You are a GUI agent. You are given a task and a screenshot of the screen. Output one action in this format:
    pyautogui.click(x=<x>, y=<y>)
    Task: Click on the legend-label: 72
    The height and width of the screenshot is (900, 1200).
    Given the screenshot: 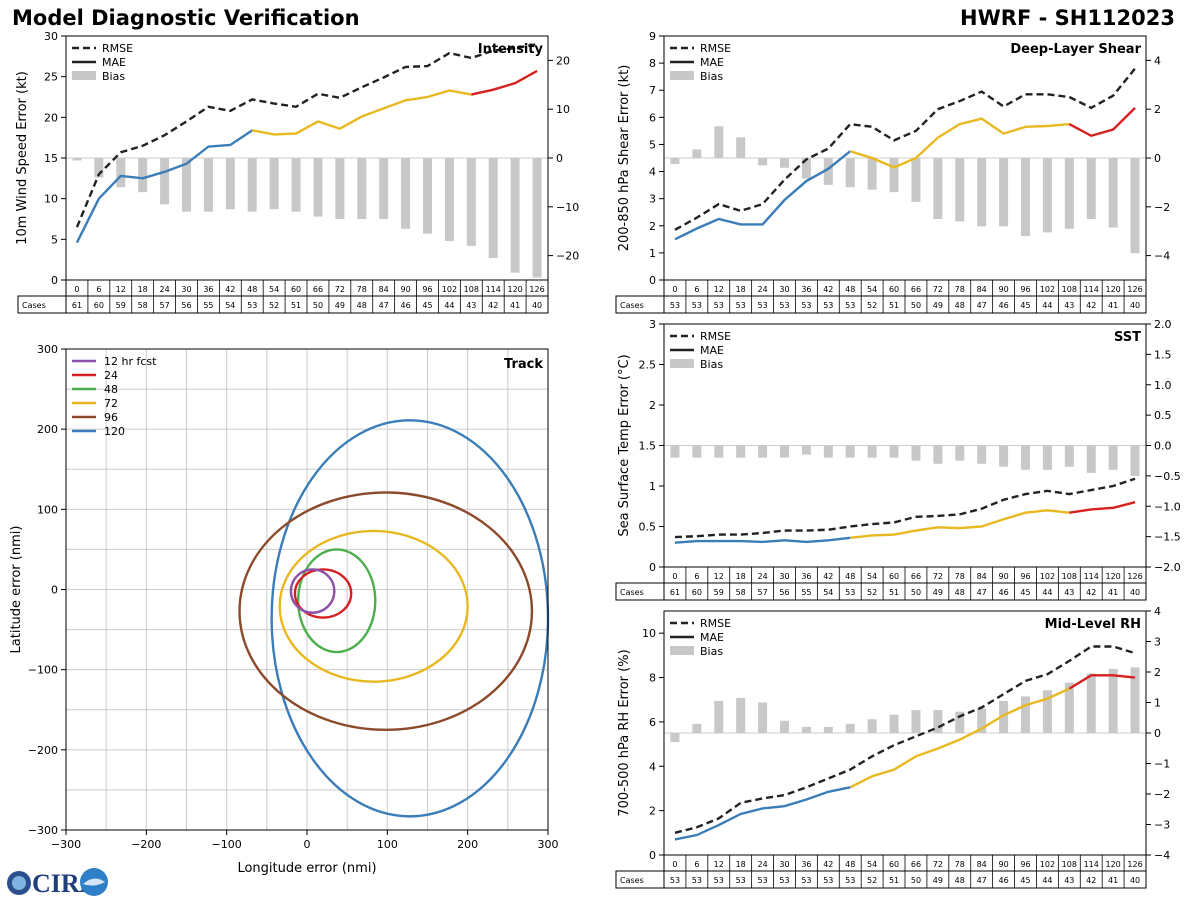 What is the action you would take?
    pyautogui.click(x=111, y=403)
    